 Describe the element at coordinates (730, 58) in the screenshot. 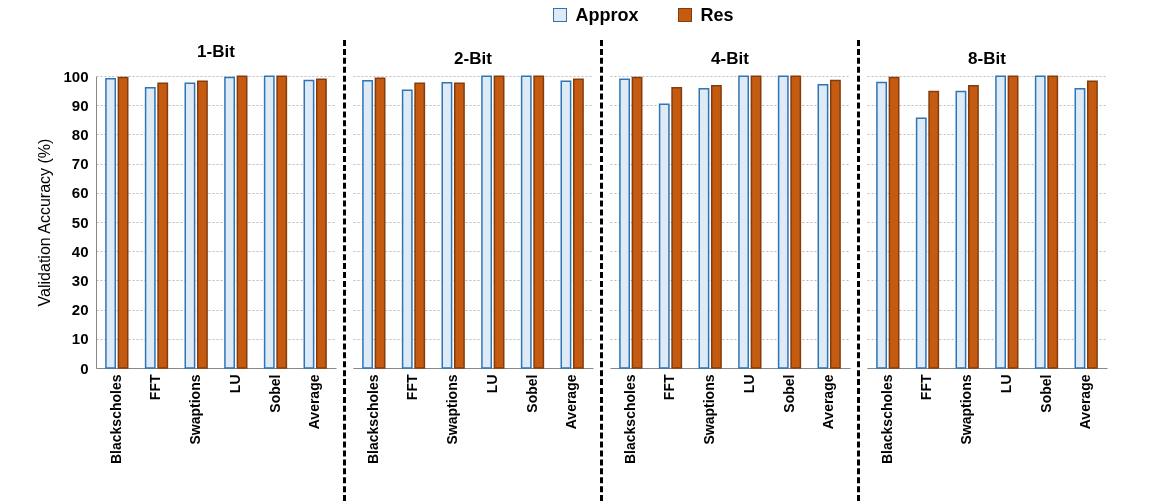

I see `chart-title: 4-Bit` at that location.